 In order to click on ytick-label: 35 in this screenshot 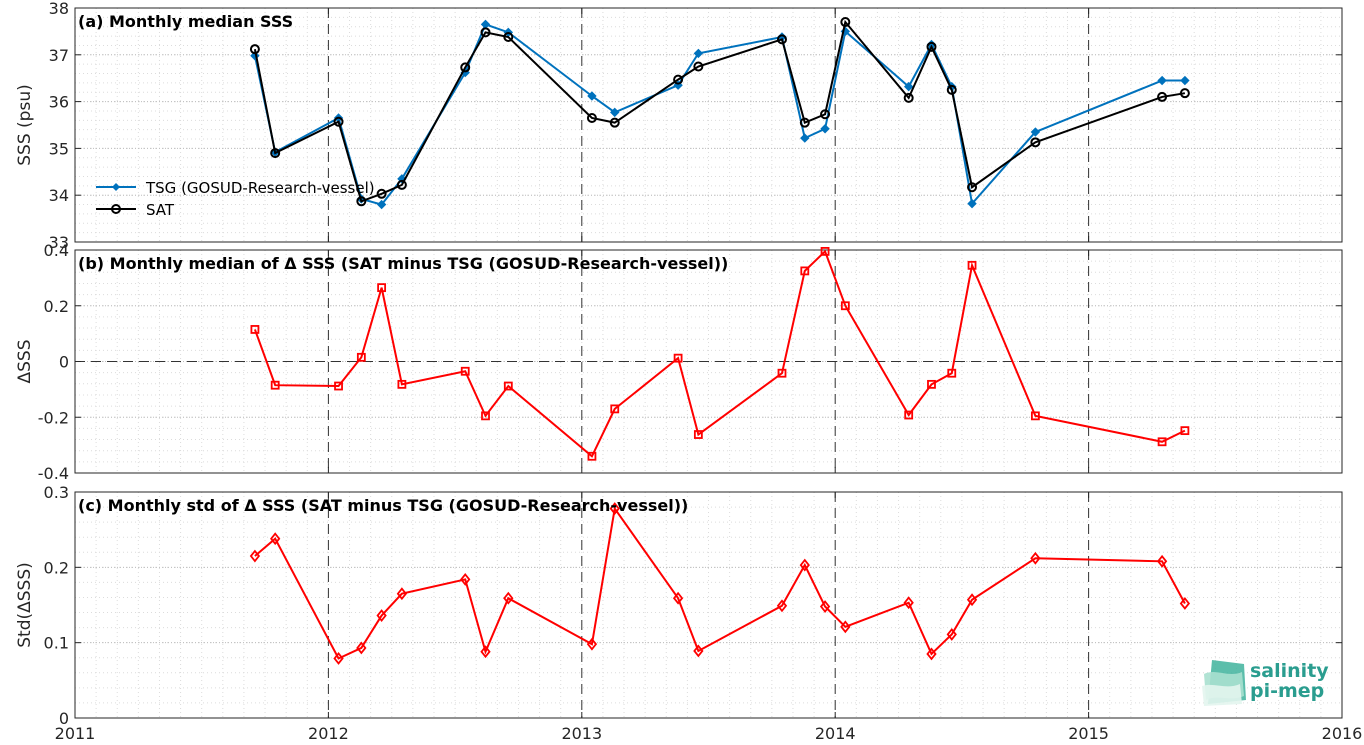, I will do `click(59, 148)`.